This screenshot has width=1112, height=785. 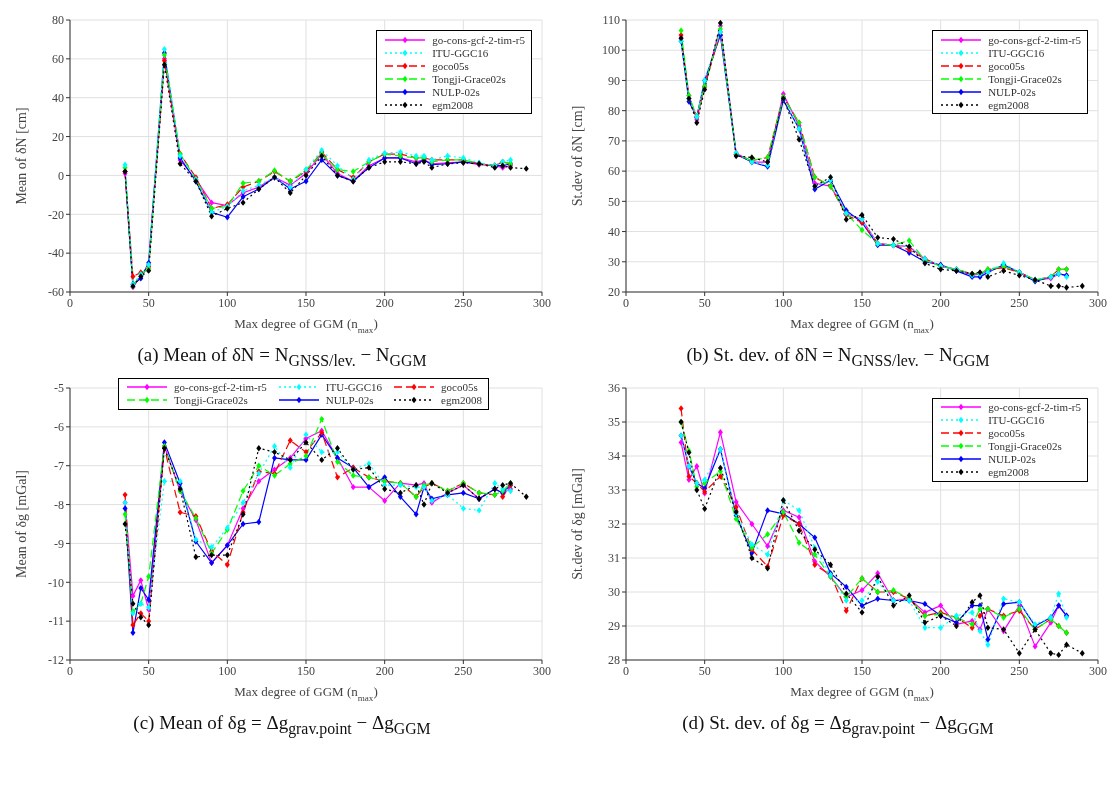 I want to click on y-axis-title: Mean of δg [mGal], so click(x=21, y=523).